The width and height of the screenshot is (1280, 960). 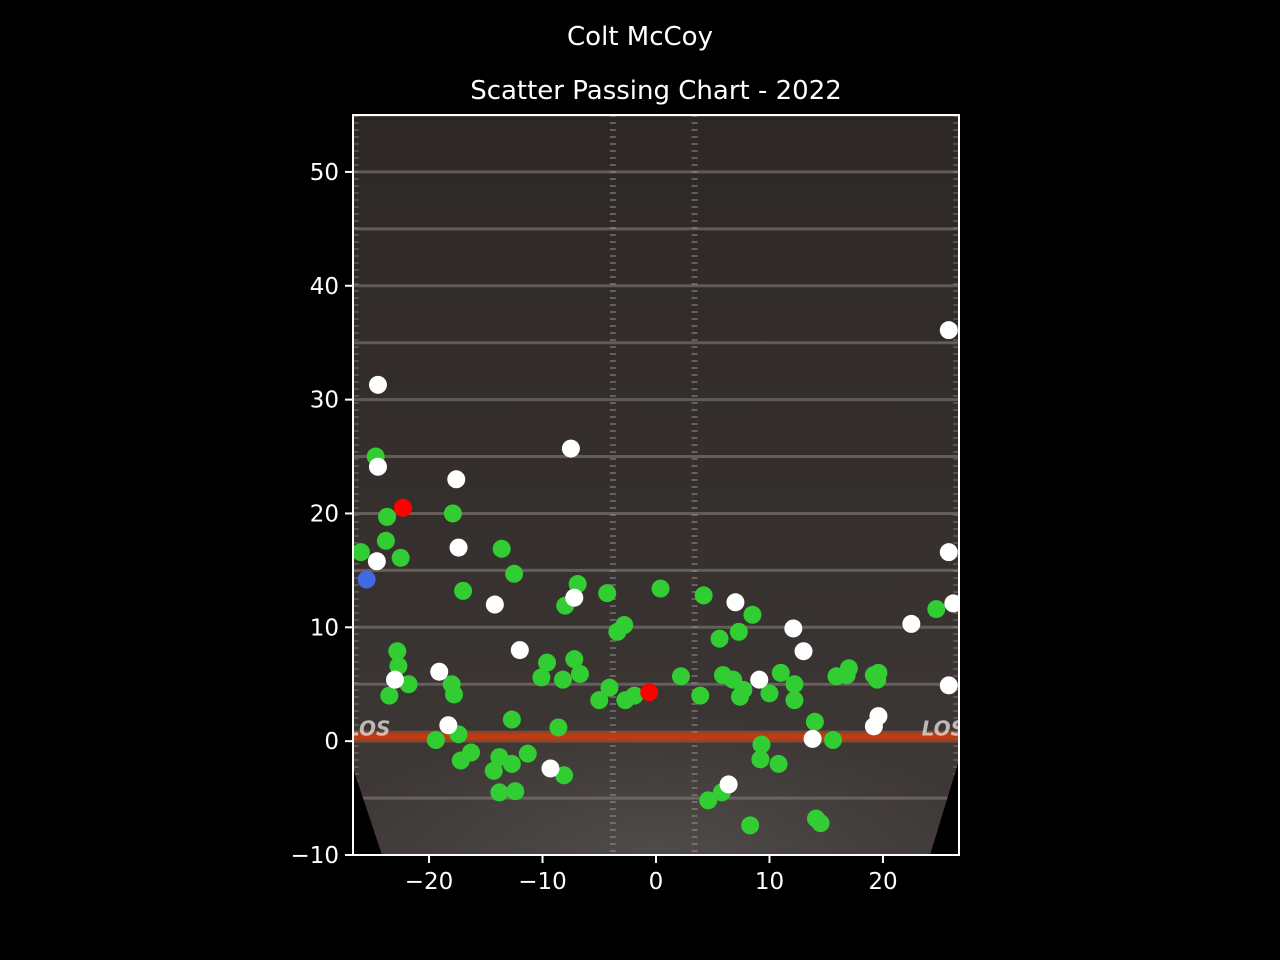 What do you see at coordinates (366, 579) in the screenshot?
I see `data-point-touchdown` at bounding box center [366, 579].